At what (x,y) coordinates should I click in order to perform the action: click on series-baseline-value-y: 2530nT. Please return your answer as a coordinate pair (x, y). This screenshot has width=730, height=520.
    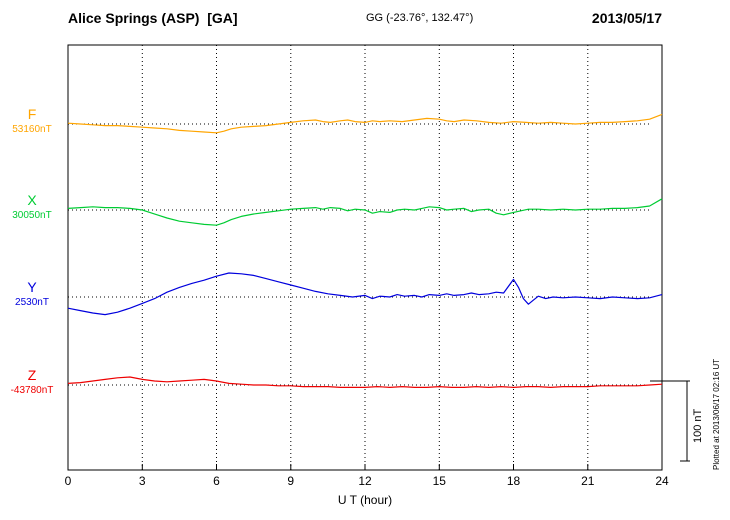
    Looking at the image, I should click on (32, 302).